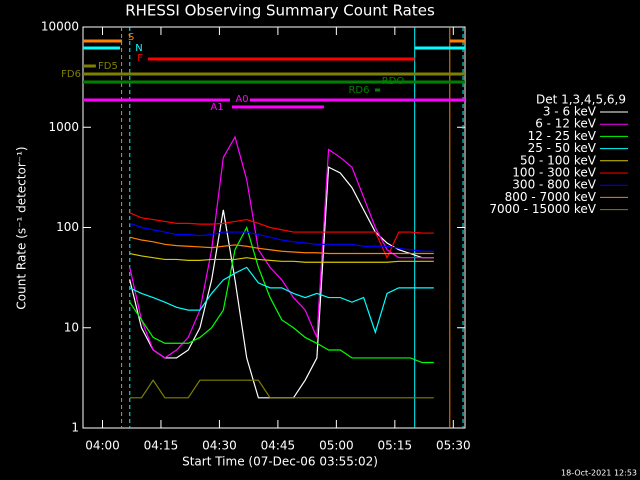 Image resolution: width=640 pixels, height=480 pixels. Describe the element at coordinates (67, 227) in the screenshot. I see `y-tick-label: 100` at that location.